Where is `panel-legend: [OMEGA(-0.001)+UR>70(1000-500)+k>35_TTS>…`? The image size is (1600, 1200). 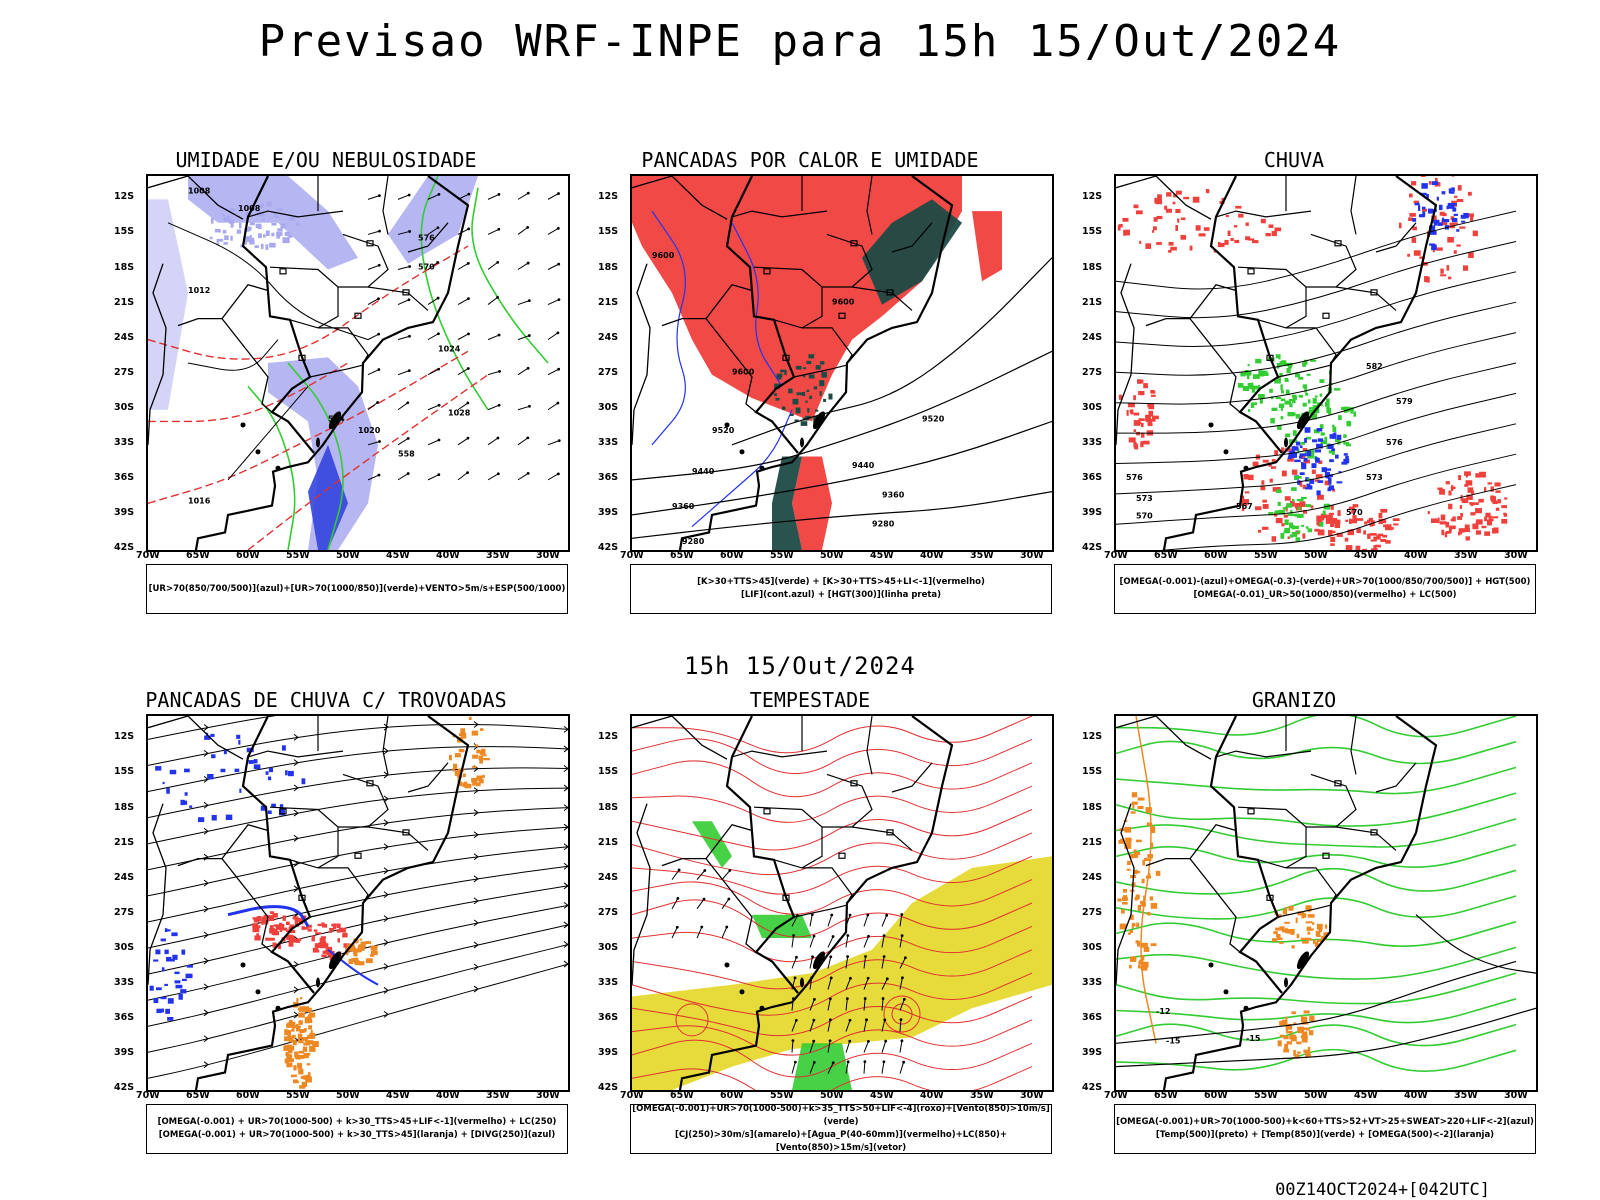 panel-legend: [OMEGA(-0.001)+UR>70(1000-500)+k>35_TTS>… is located at coordinates (841, 1129).